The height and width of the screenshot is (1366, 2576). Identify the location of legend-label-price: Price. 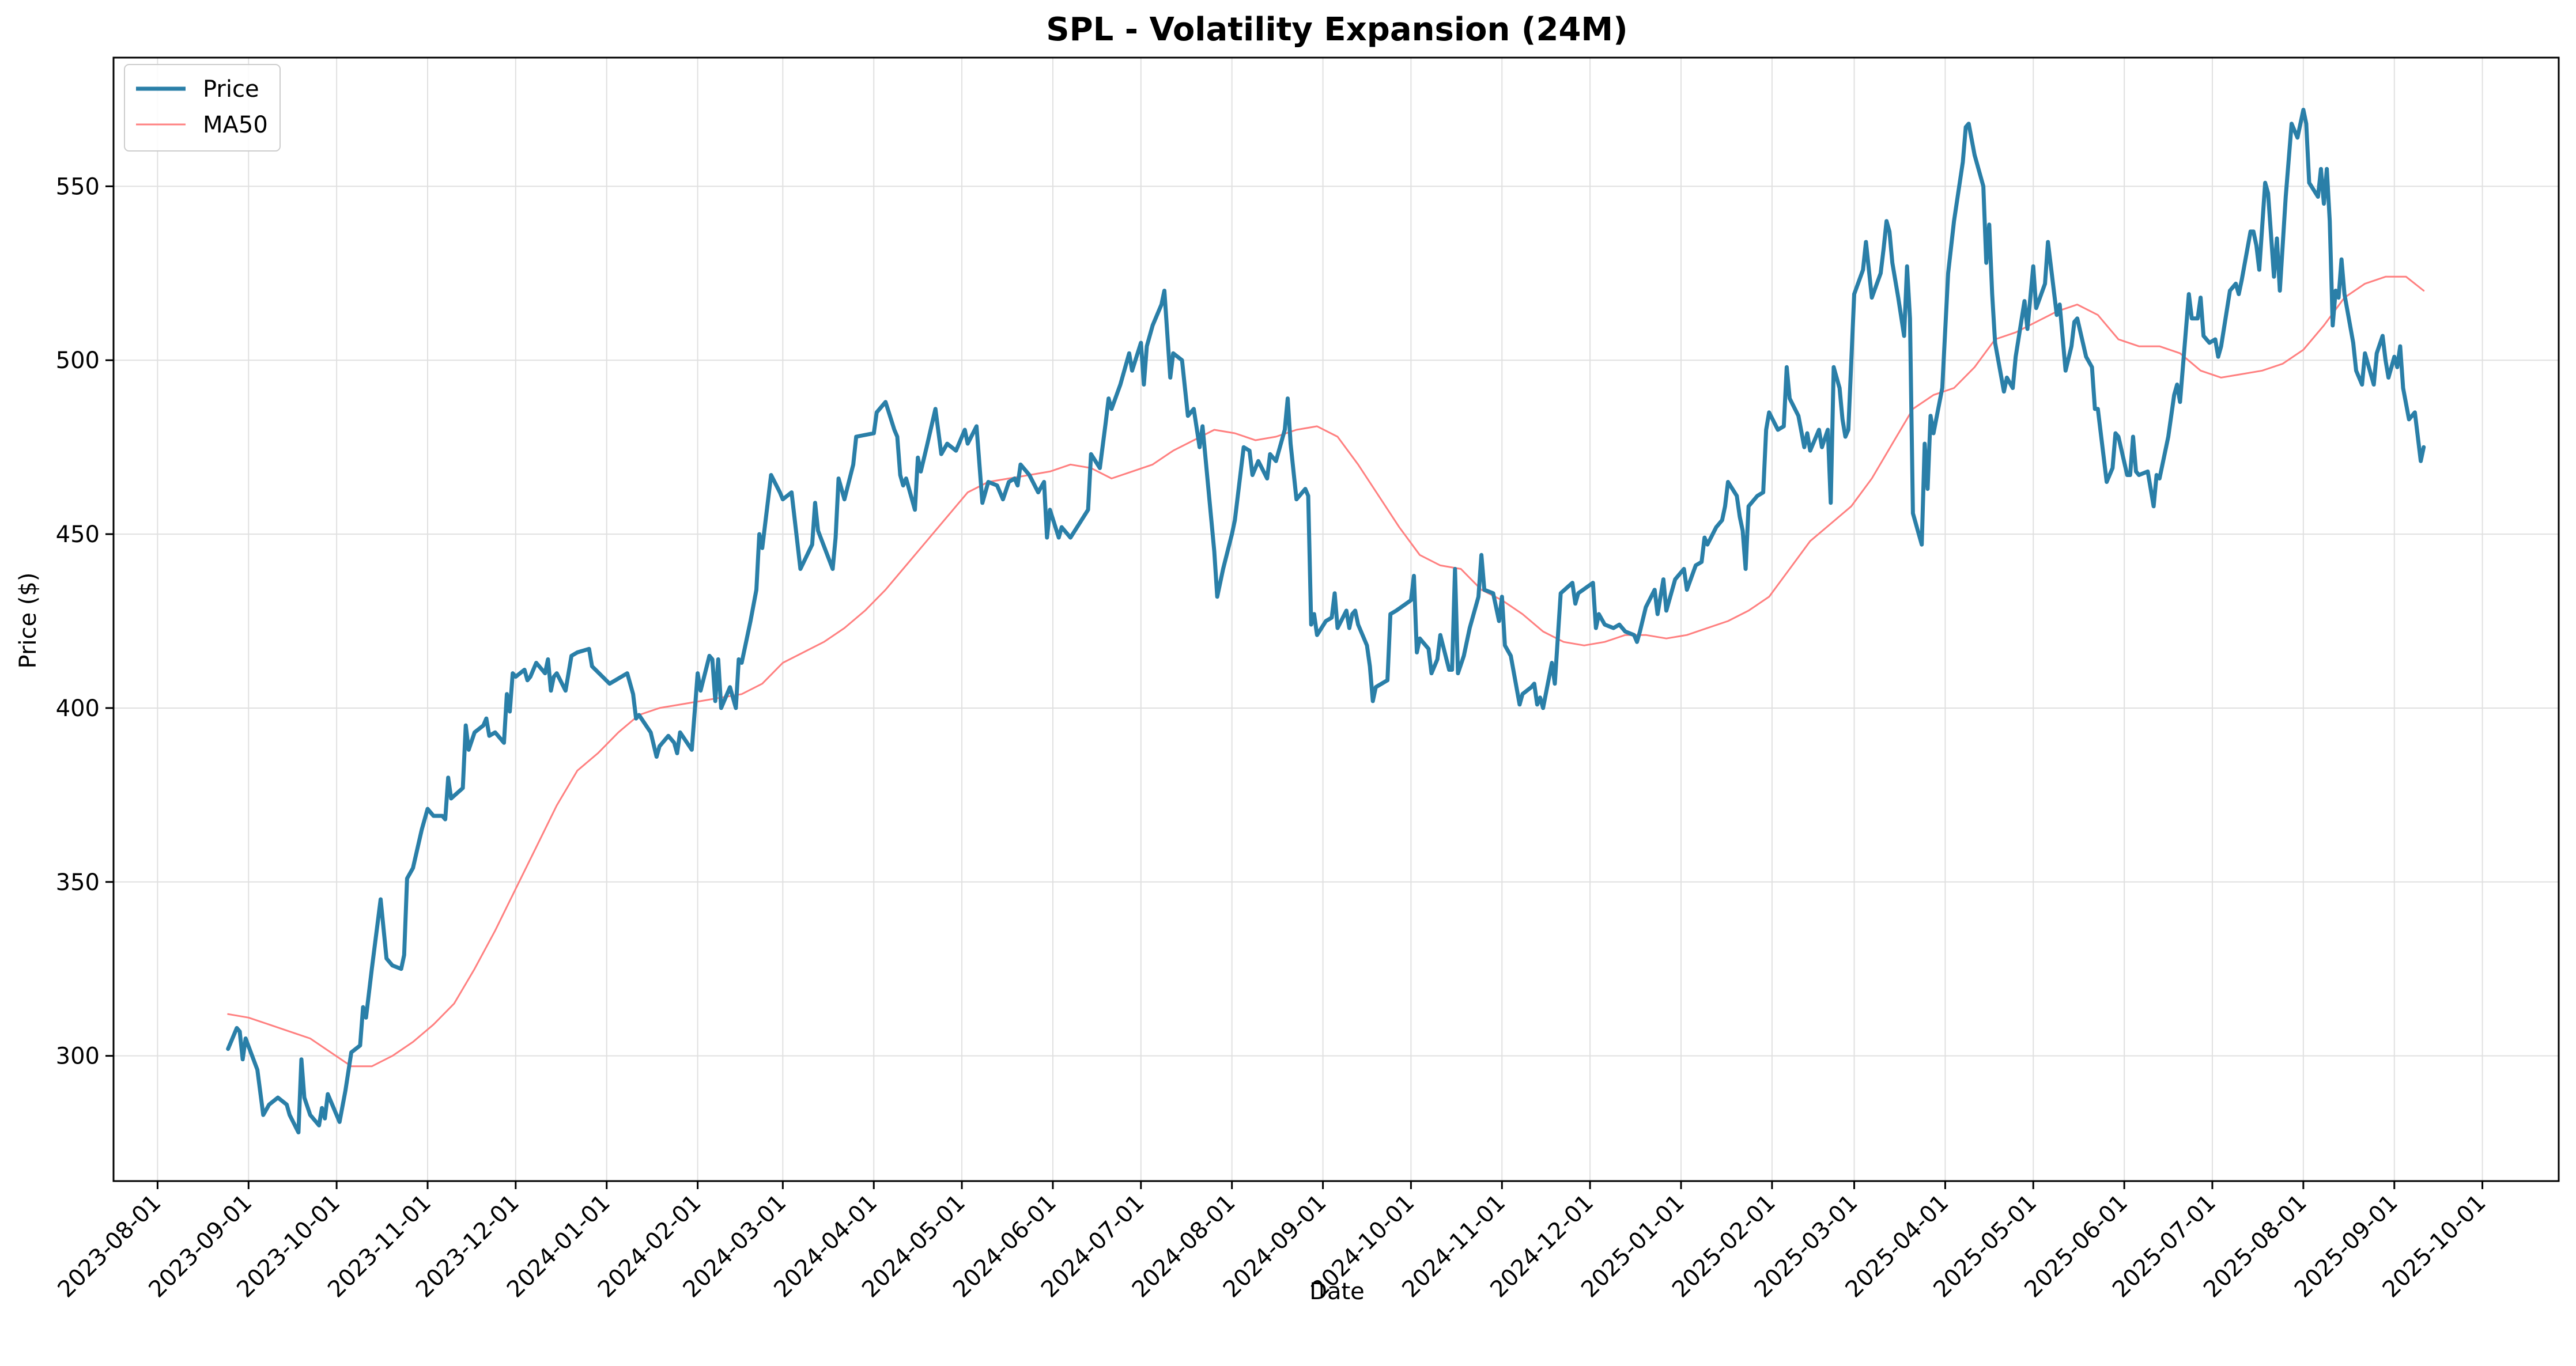
(231, 89).